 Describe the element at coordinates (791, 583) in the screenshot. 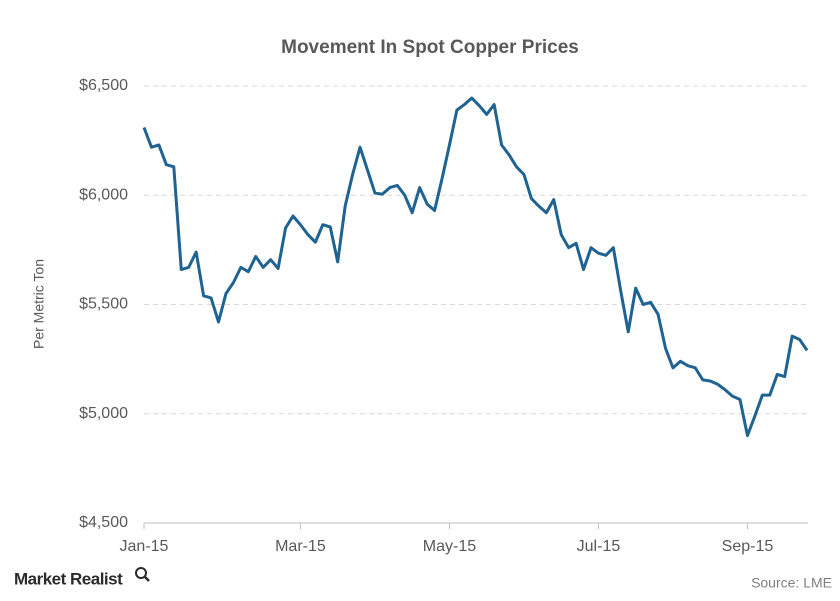

I see `source: Source: LME` at that location.